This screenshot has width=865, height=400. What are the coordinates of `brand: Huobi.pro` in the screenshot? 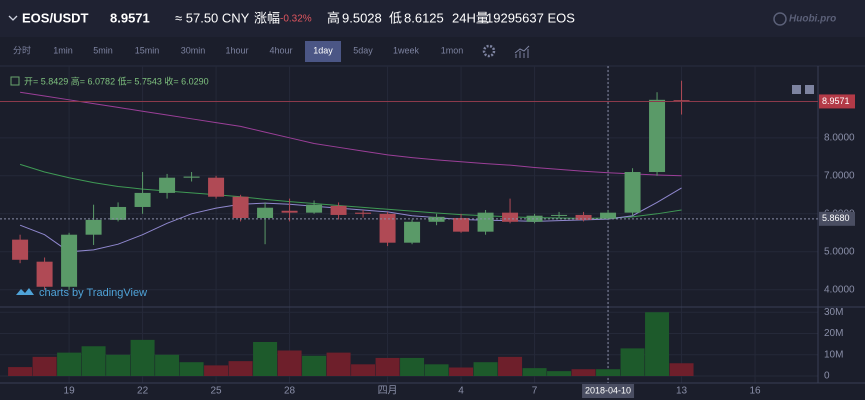 It's located at (812, 19).